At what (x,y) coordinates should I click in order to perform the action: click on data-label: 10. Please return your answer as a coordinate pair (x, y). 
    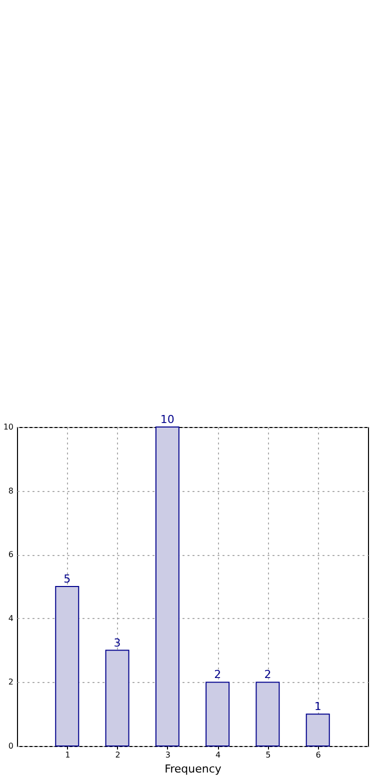
    Looking at the image, I should click on (167, 419).